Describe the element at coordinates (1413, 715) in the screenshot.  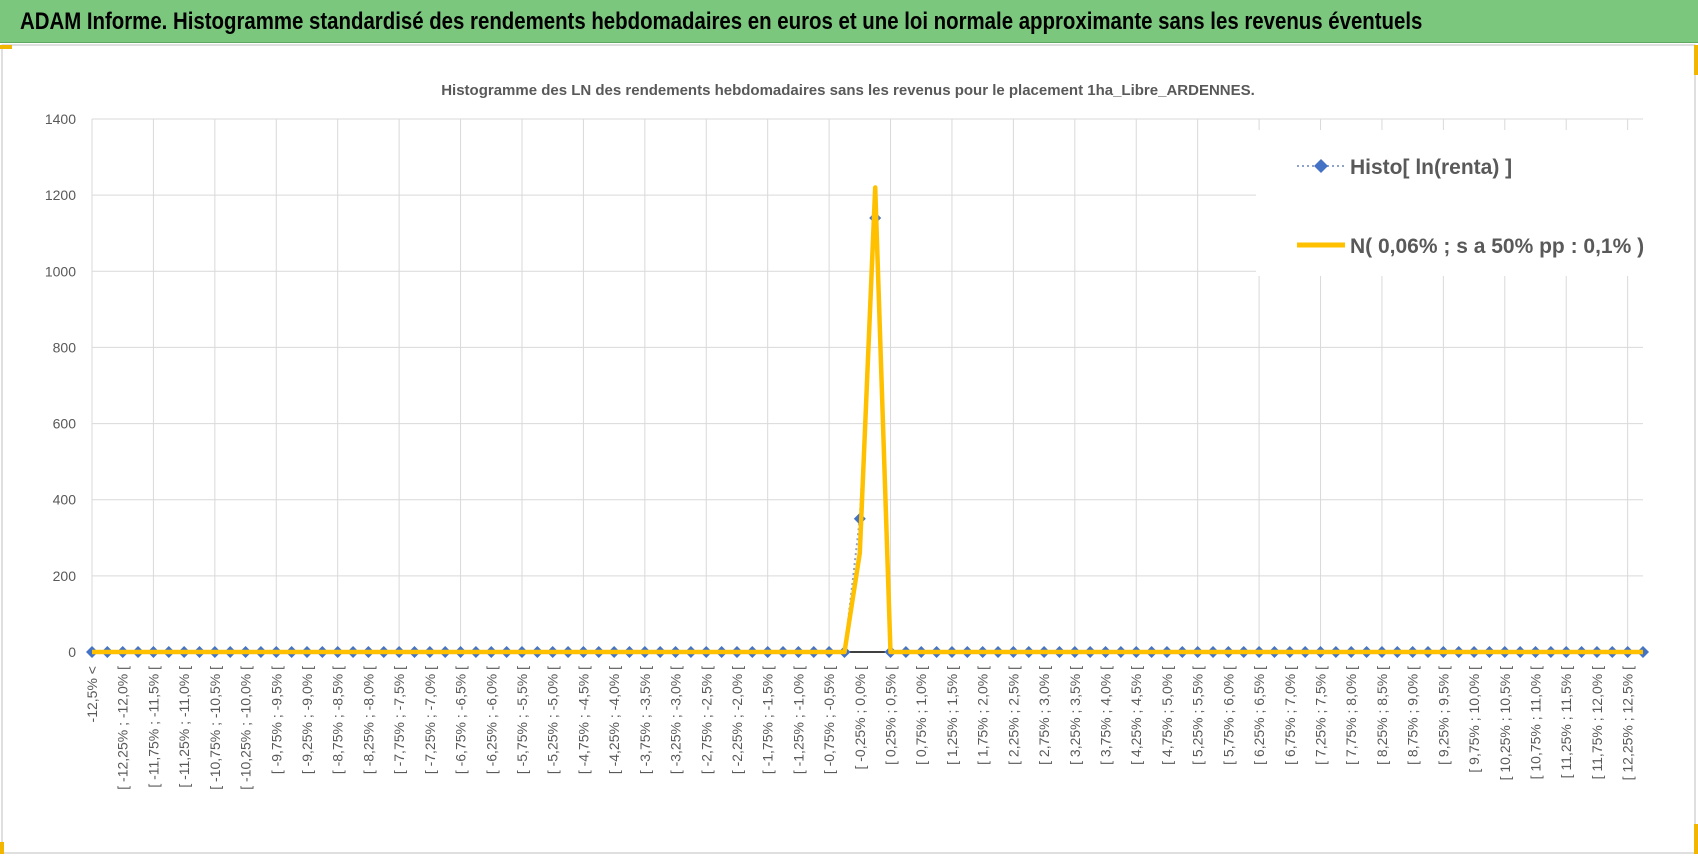
I see `x-tick-label: [ 8,75% ; 9,0% [` at that location.